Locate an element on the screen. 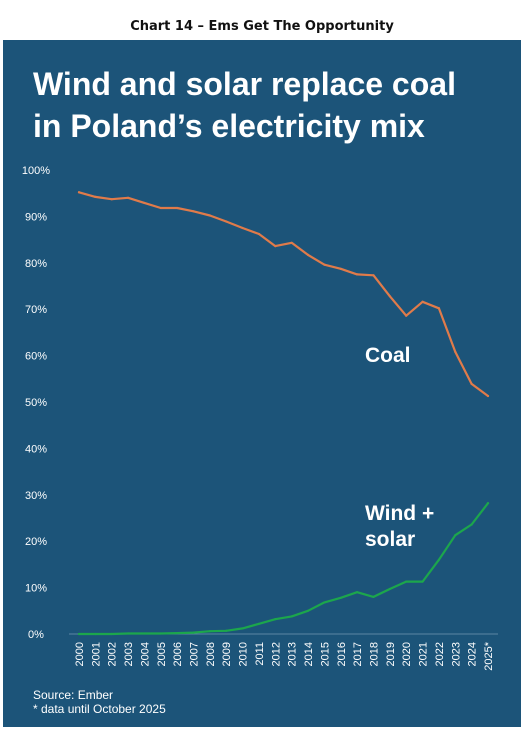 The image size is (524, 730). x-tick-label: 2012 is located at coordinates (276, 654).